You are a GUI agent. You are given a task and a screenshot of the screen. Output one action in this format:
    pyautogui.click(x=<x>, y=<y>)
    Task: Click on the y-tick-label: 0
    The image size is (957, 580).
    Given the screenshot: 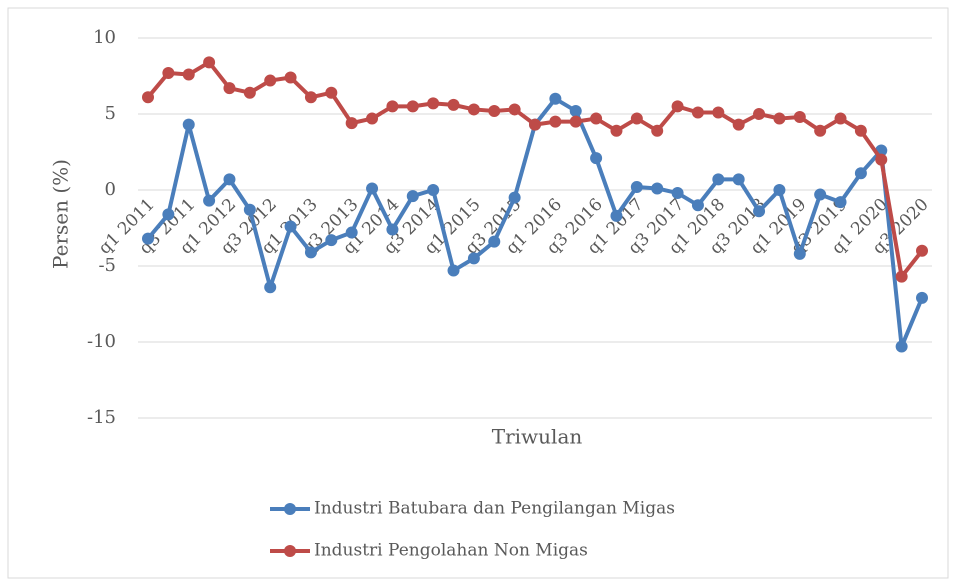 What is the action you would take?
    pyautogui.click(x=110, y=189)
    